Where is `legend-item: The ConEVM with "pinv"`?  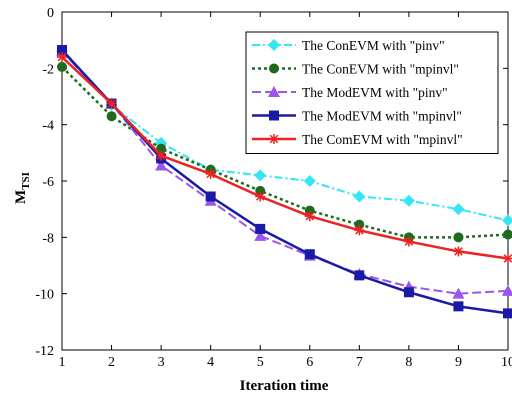
legend-item: The ConEVM with "pinv" is located at coordinates (348, 45).